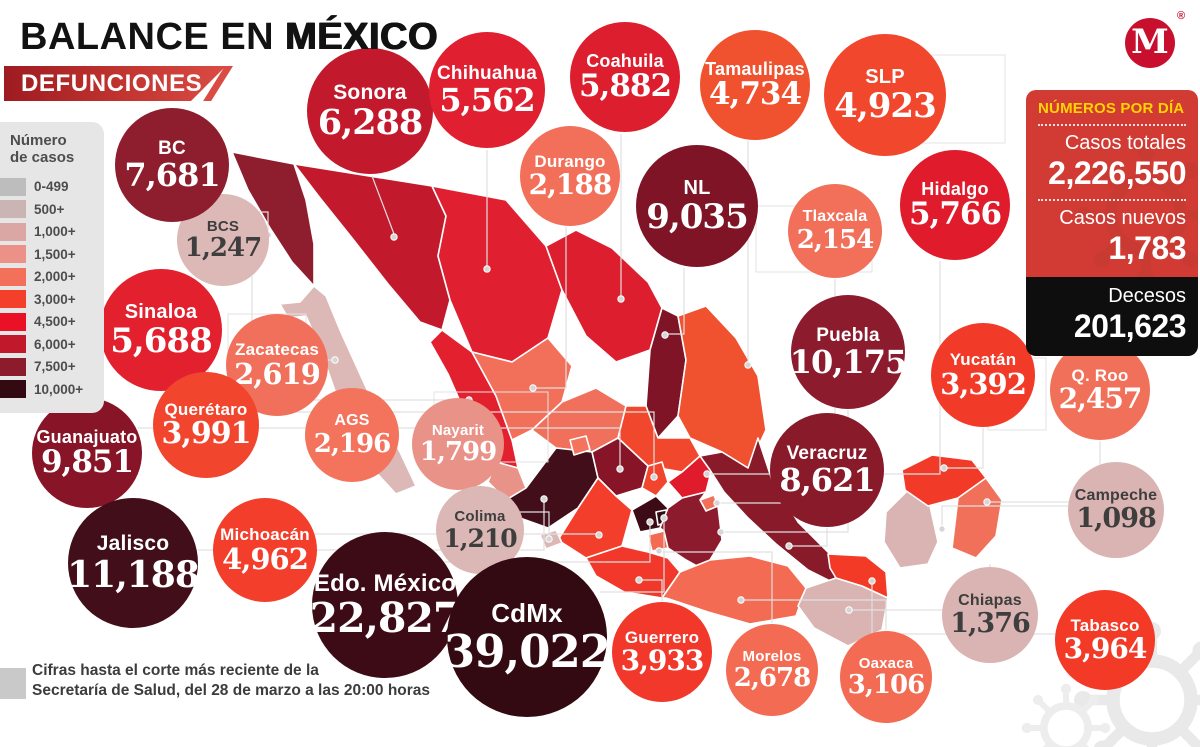 The image size is (1200, 747). I want to click on defunciones-banner-label: DEFUNCIONES, so click(112, 83).